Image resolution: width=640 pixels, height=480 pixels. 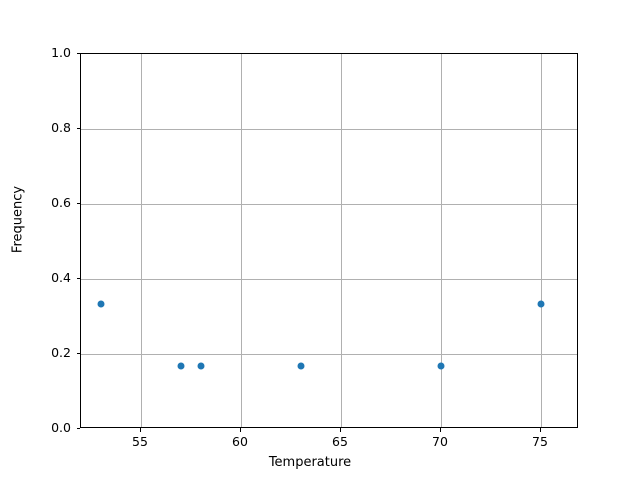 I want to click on y-tick-label: 1.0, so click(x=61, y=52).